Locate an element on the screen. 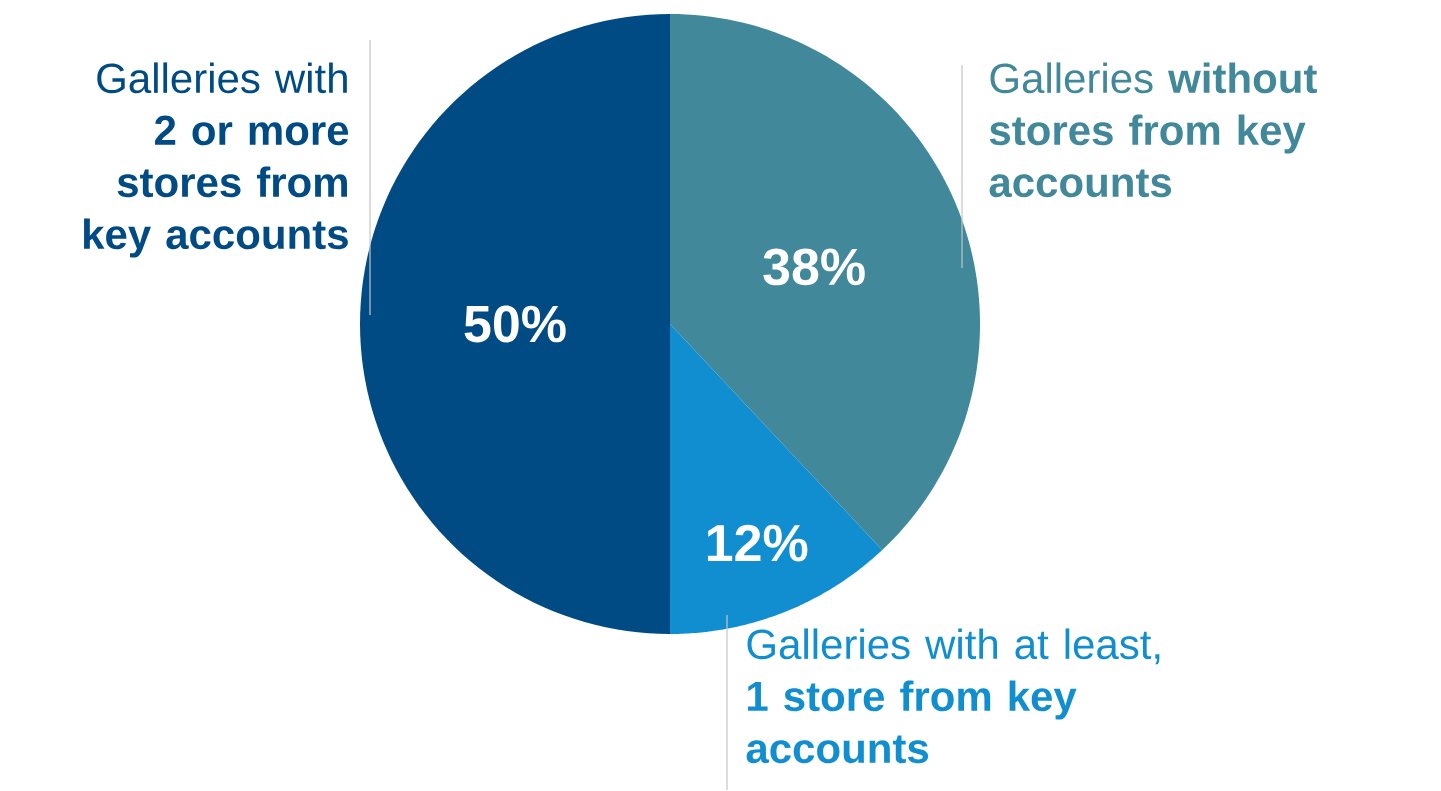 The image size is (1441, 791). data-label: 38% is located at coordinates (814, 267).